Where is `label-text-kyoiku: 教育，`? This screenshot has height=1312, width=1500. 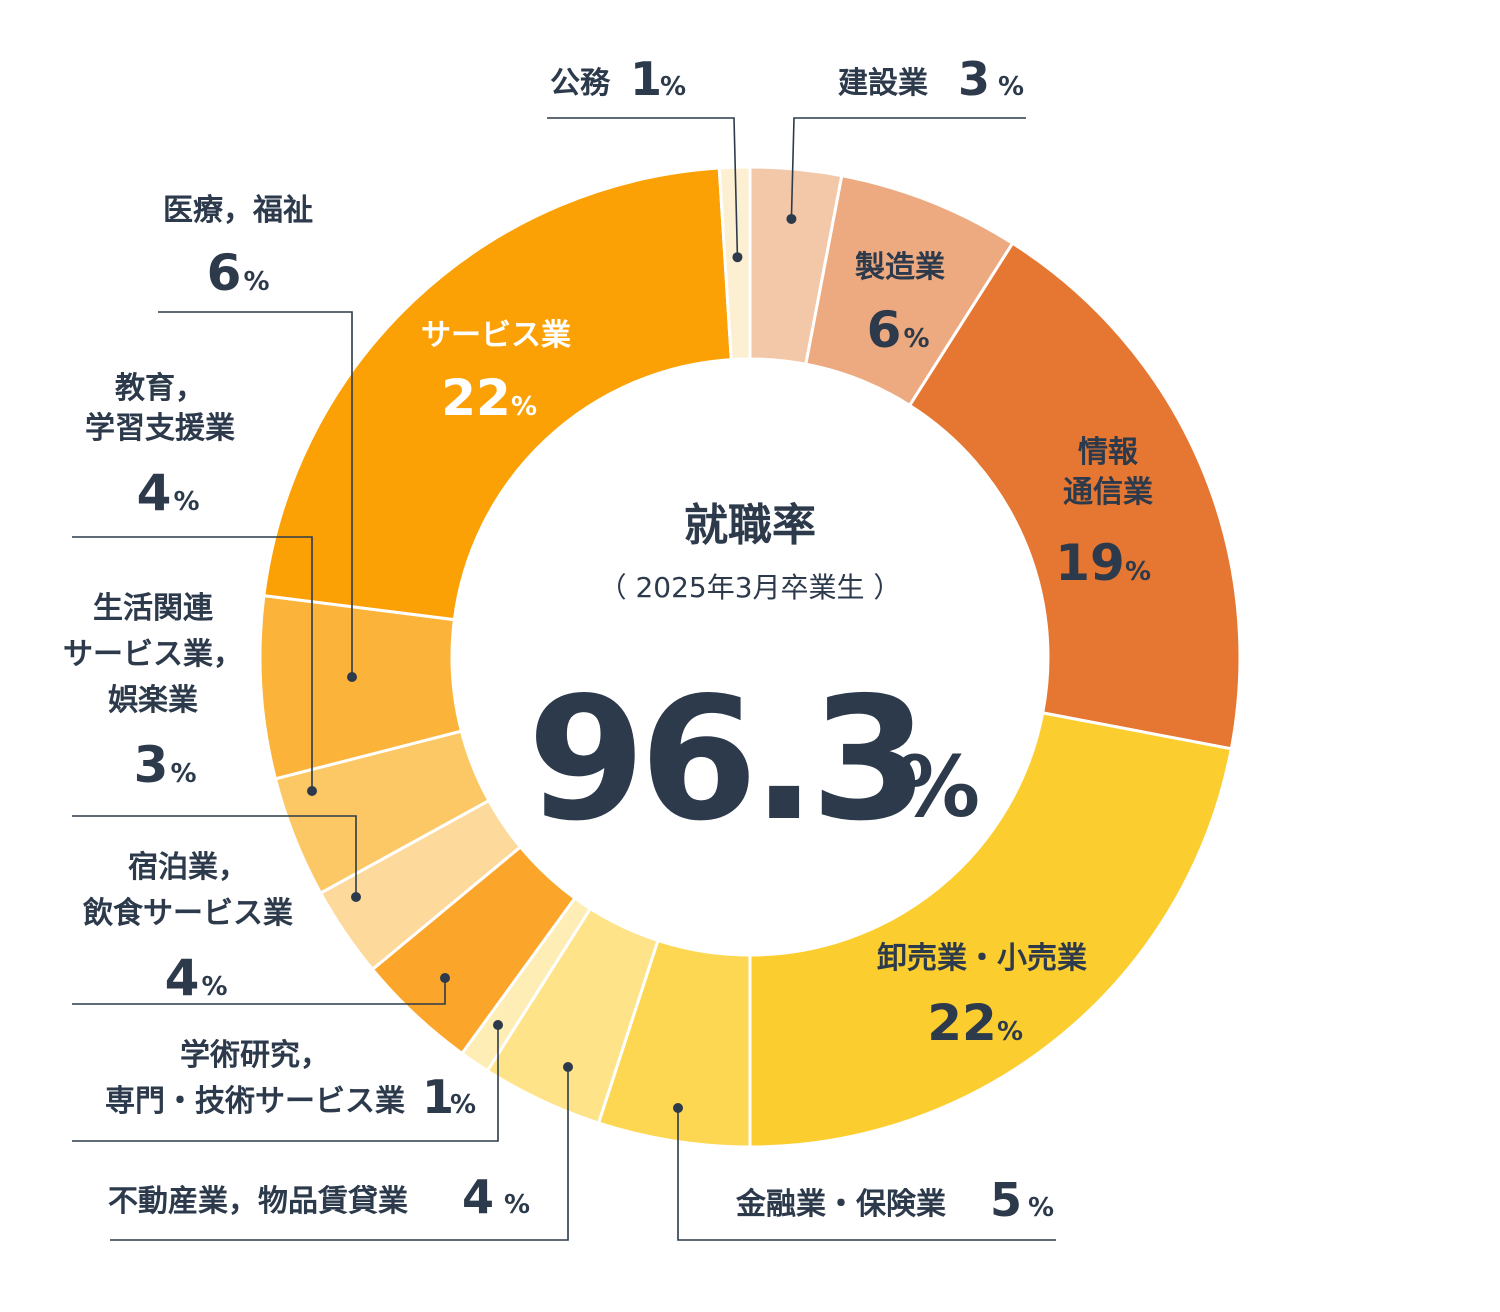
label-text-kyoiku: 教育， is located at coordinates (160, 388).